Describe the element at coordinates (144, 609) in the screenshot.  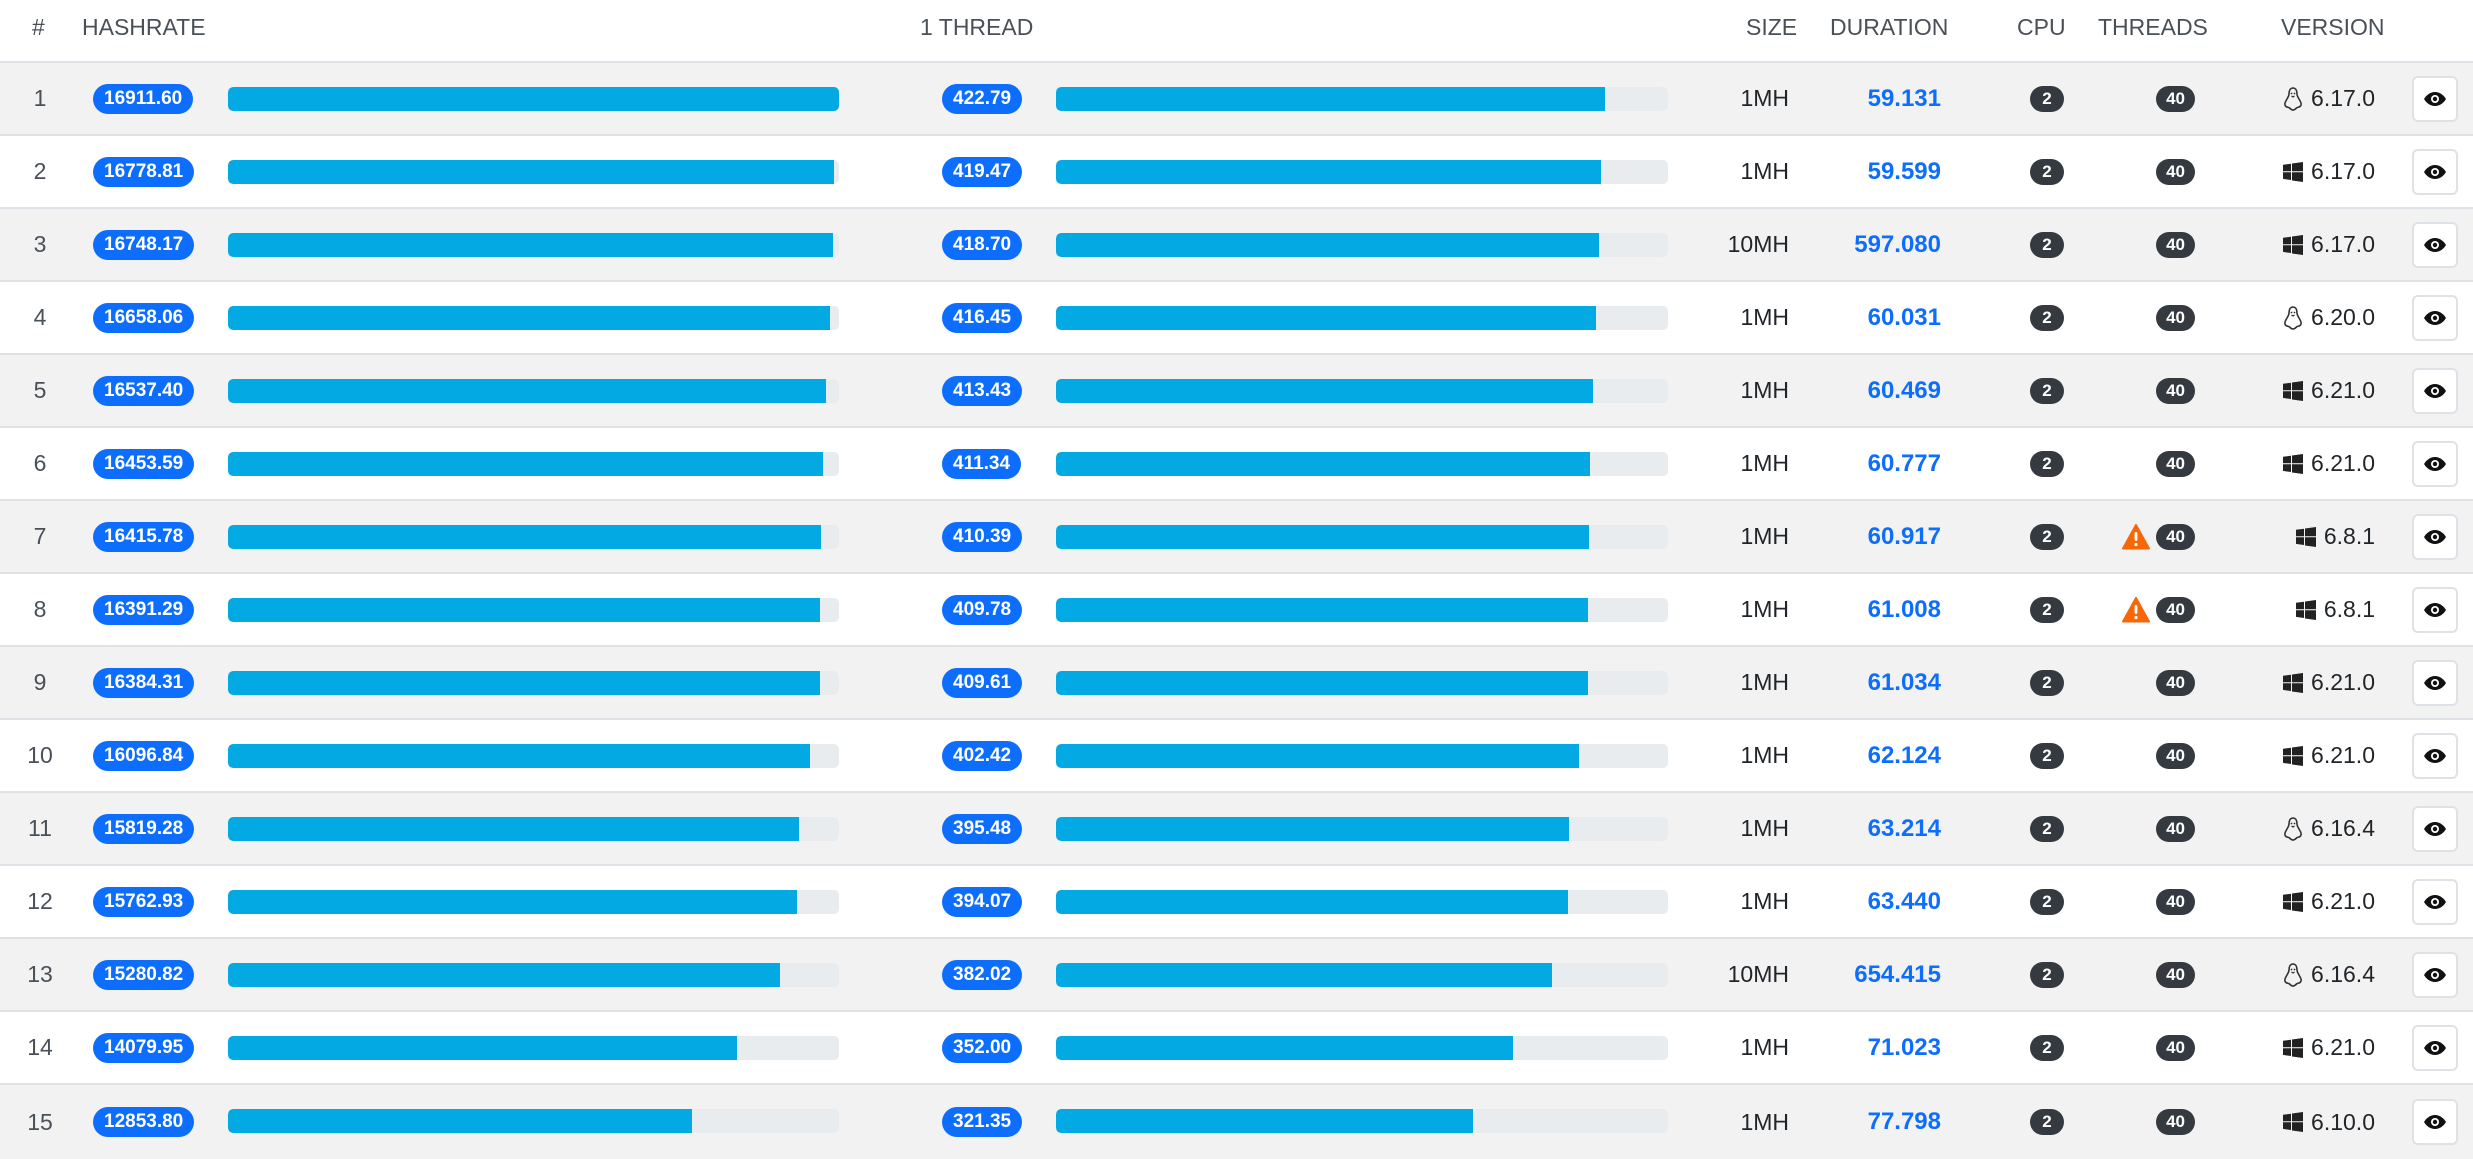
I see `hashrate-cell: 16391.29` at that location.